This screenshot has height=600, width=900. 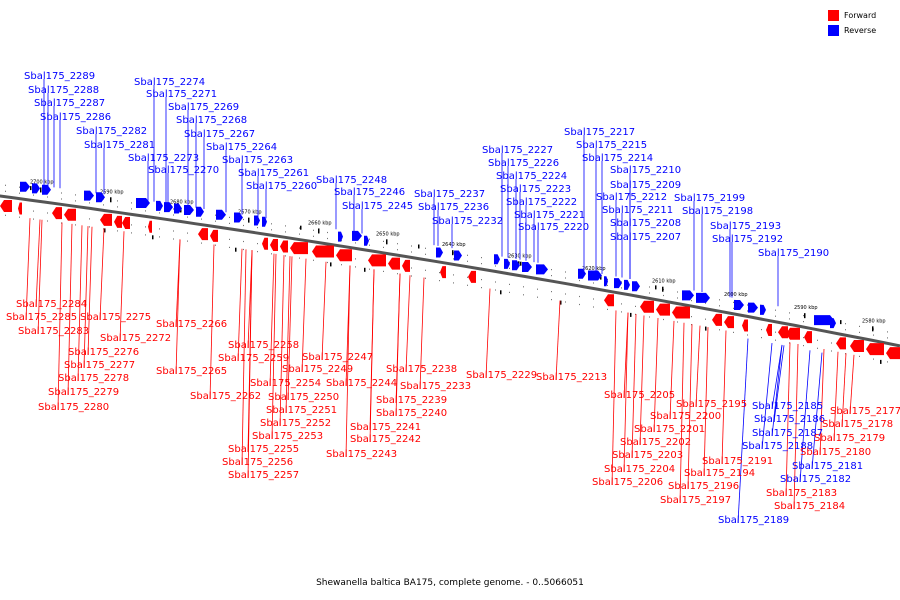 What do you see at coordinates (709, 198) in the screenshot?
I see `gene-label: Sbal175_2199` at bounding box center [709, 198].